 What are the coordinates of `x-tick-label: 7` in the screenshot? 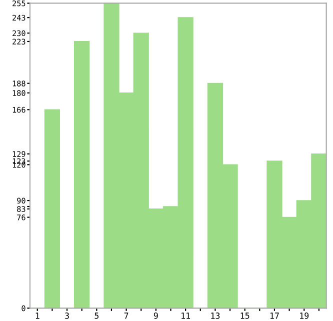 It's located at (126, 315).